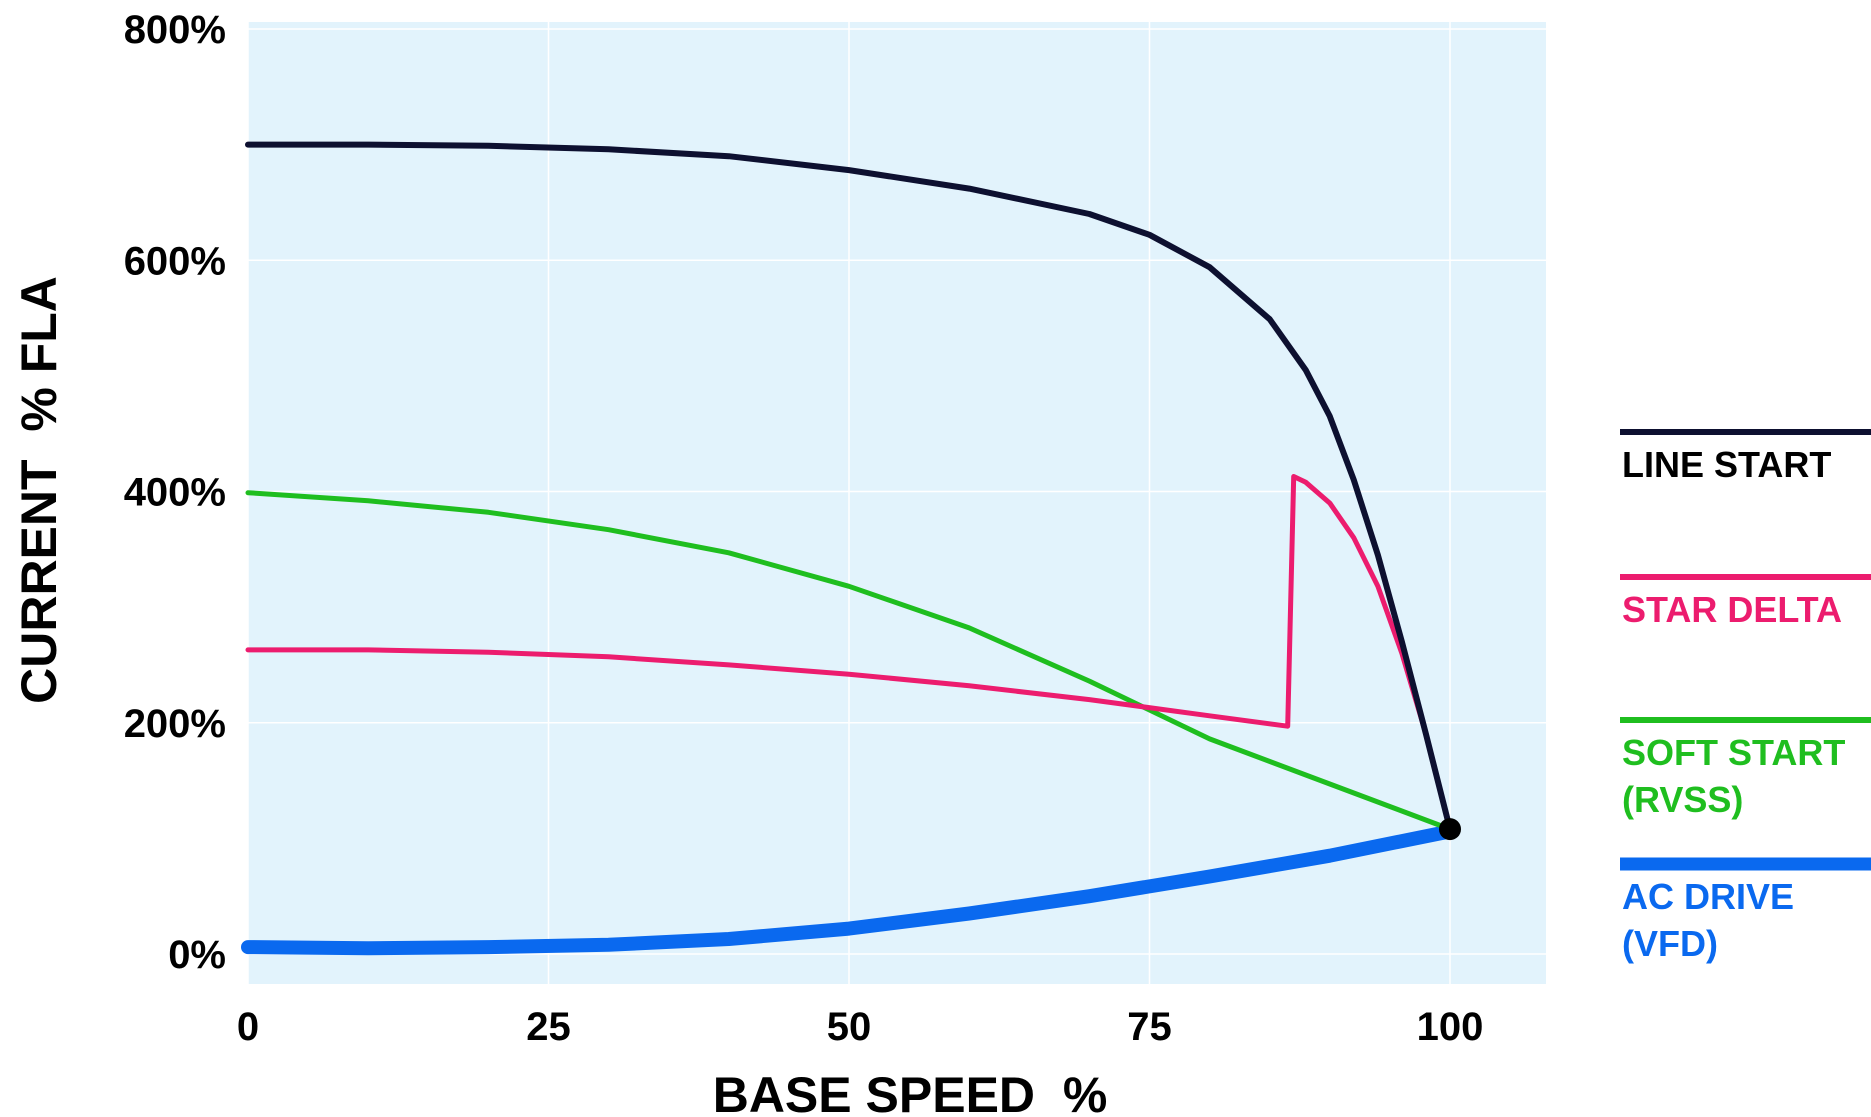 This screenshot has height=1117, width=1871. I want to click on x-tick-label: 0, so click(248, 1027).